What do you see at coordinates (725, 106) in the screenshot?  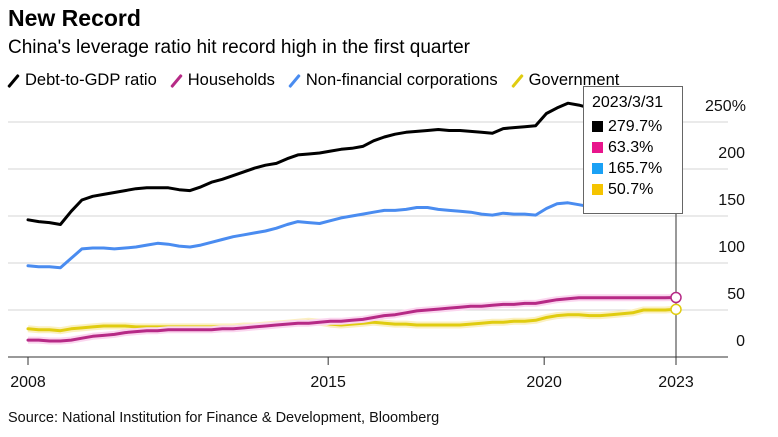 I see `y-tick-label: 250%` at bounding box center [725, 106].